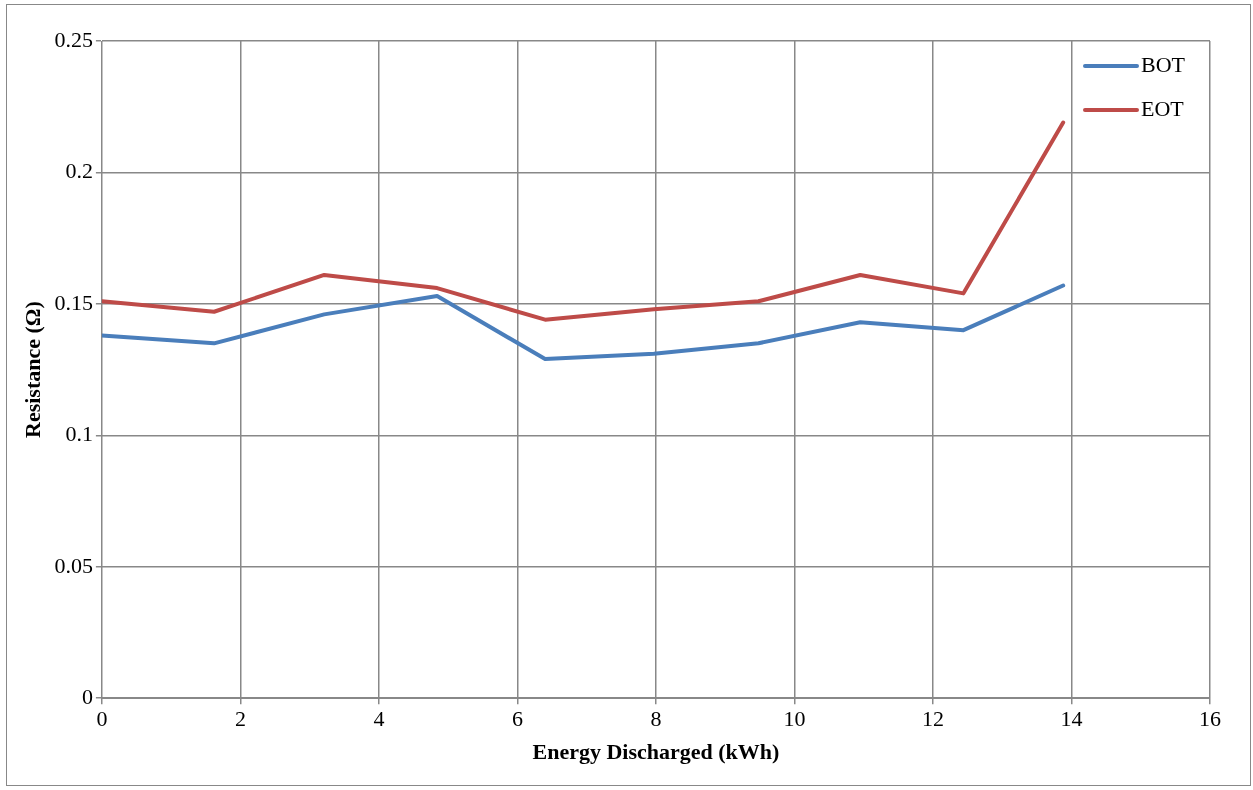 Image resolution: width=1253 pixels, height=790 pixels. I want to click on x-tick-label: 10, so click(794, 719).